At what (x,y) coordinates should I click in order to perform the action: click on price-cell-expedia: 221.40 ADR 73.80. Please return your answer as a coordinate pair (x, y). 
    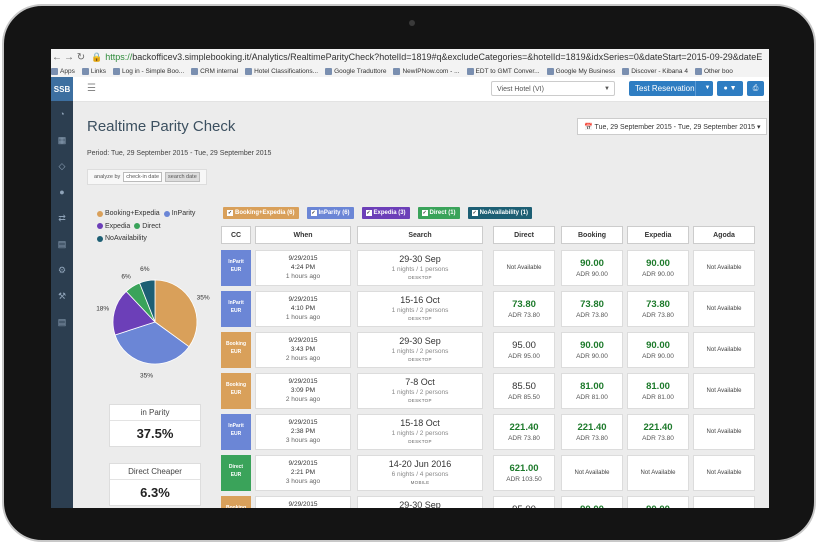
    Looking at the image, I should click on (658, 432).